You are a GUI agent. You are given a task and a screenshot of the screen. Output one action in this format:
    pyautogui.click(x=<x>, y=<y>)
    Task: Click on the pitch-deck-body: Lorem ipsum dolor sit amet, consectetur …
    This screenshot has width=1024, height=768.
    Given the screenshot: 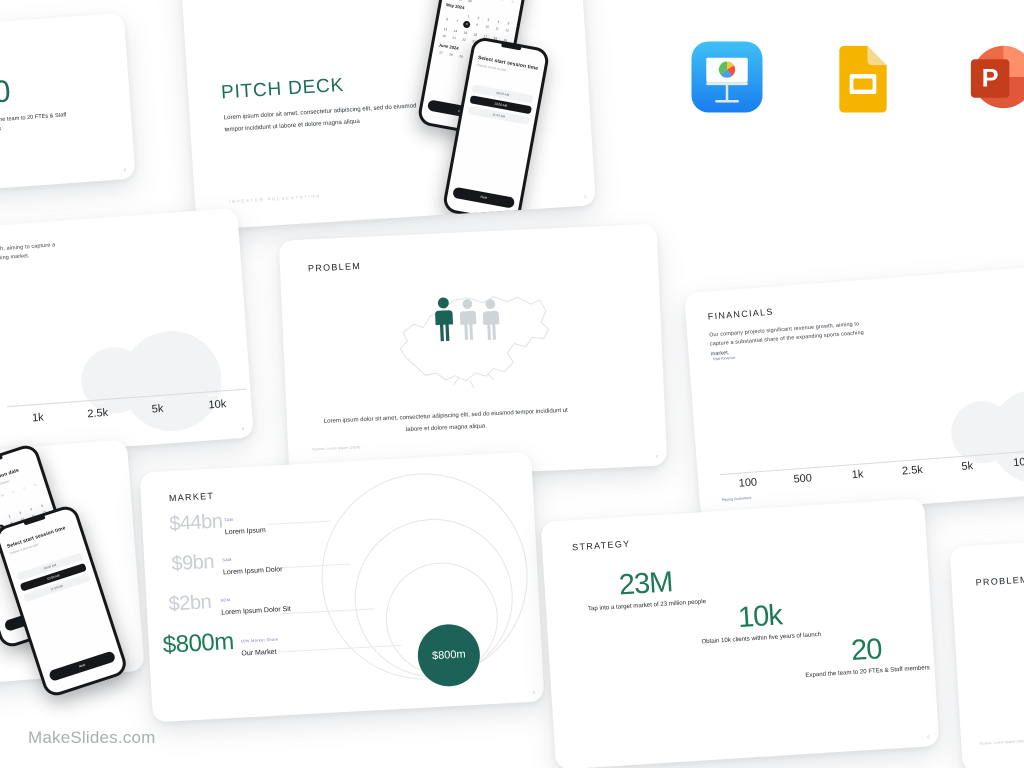 What is the action you would take?
    pyautogui.click(x=320, y=118)
    